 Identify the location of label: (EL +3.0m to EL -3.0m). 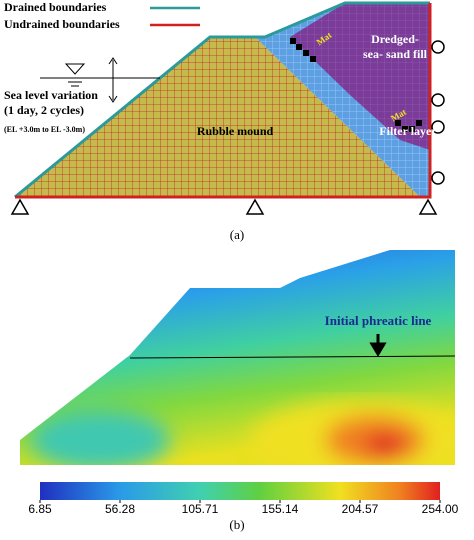
(44, 129).